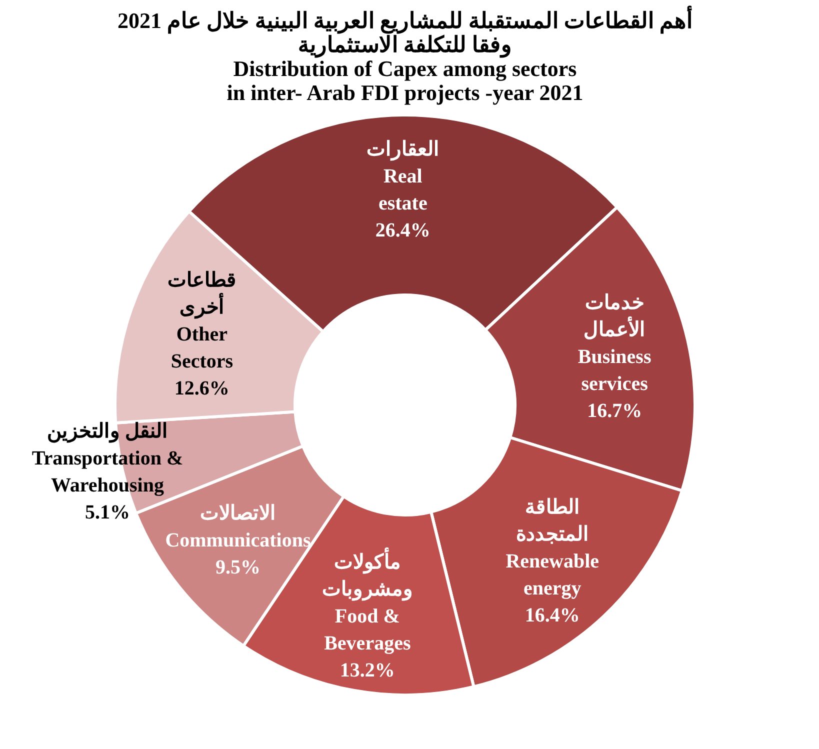  I want to click on data-label: 13.2%, so click(367, 671).